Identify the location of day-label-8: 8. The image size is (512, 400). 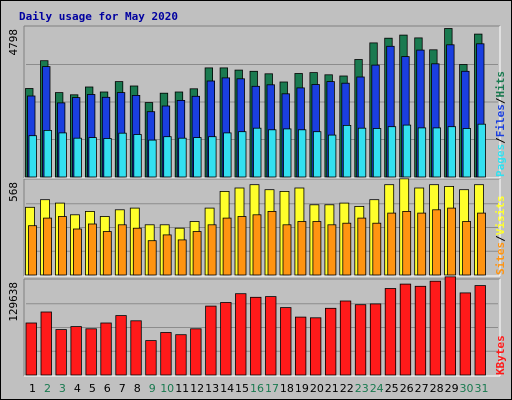
(137, 388).